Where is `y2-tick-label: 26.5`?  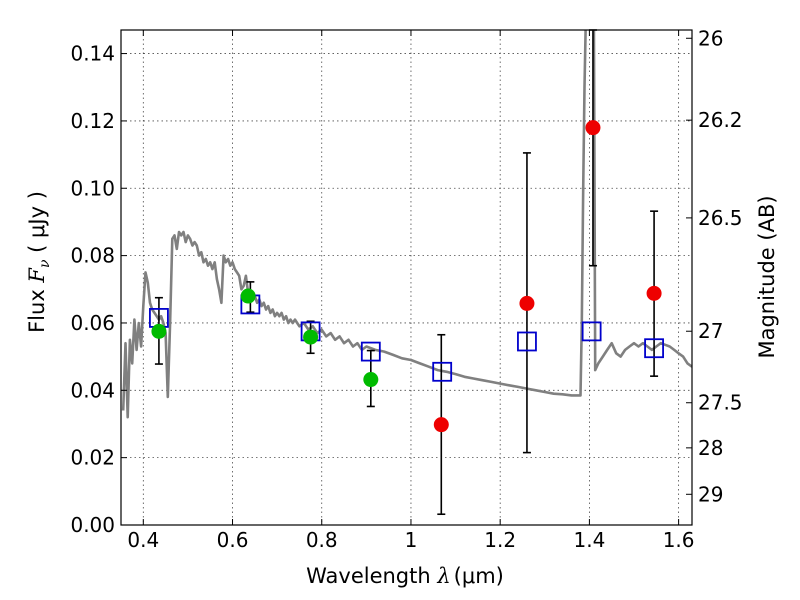 y2-tick-label: 26.5 is located at coordinates (720, 218).